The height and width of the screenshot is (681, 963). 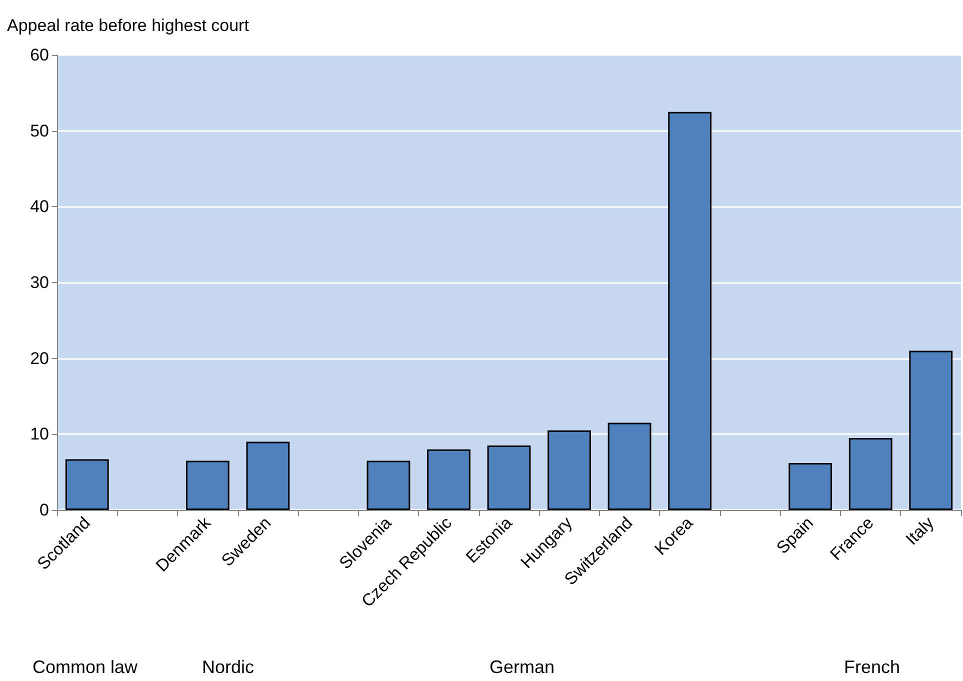 I want to click on y-tick-label: 50, so click(x=39, y=130).